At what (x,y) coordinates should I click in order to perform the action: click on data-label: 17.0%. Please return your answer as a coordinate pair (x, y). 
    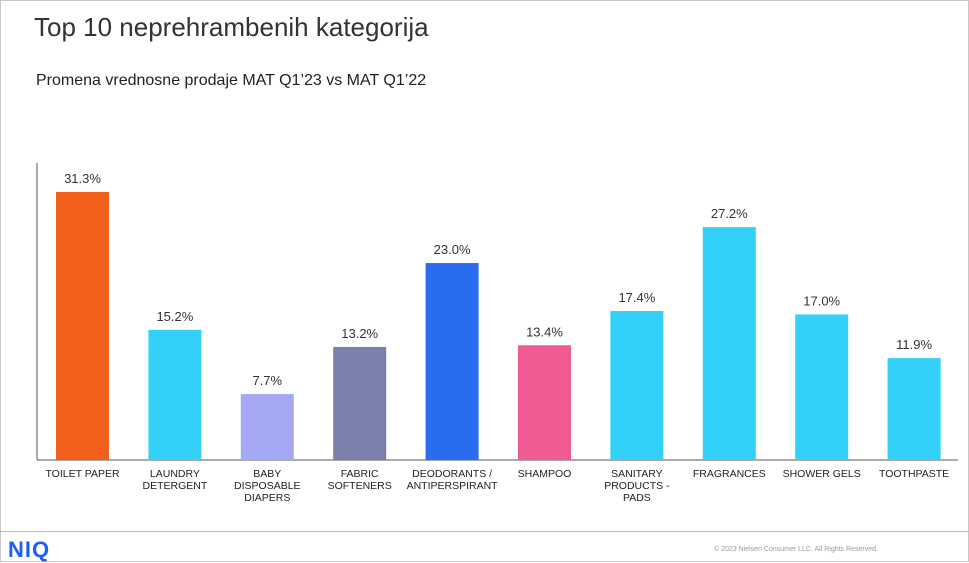
    Looking at the image, I should click on (821, 300).